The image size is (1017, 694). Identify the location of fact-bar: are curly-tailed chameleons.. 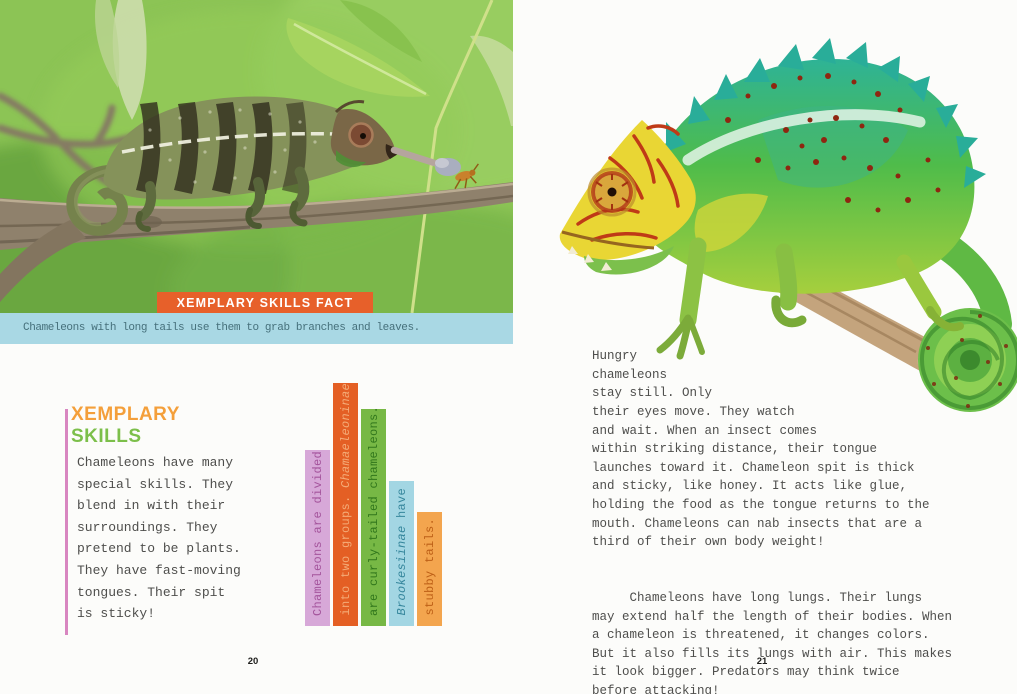
(373, 515).